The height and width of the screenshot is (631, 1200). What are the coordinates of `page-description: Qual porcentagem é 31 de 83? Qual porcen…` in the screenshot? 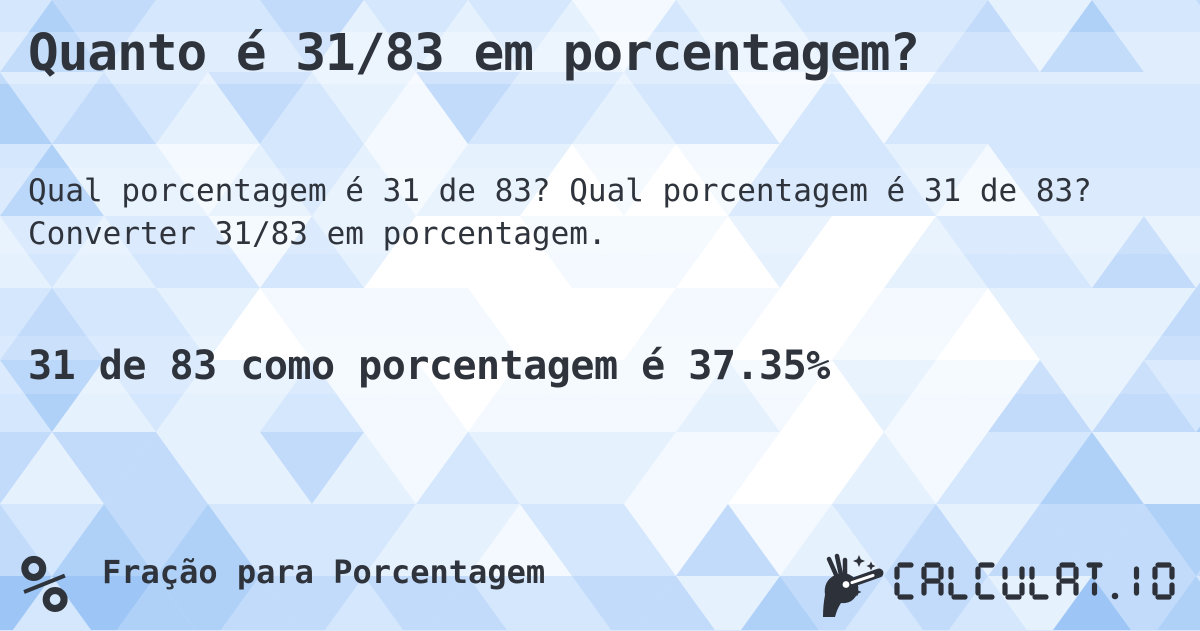 It's located at (560, 212).